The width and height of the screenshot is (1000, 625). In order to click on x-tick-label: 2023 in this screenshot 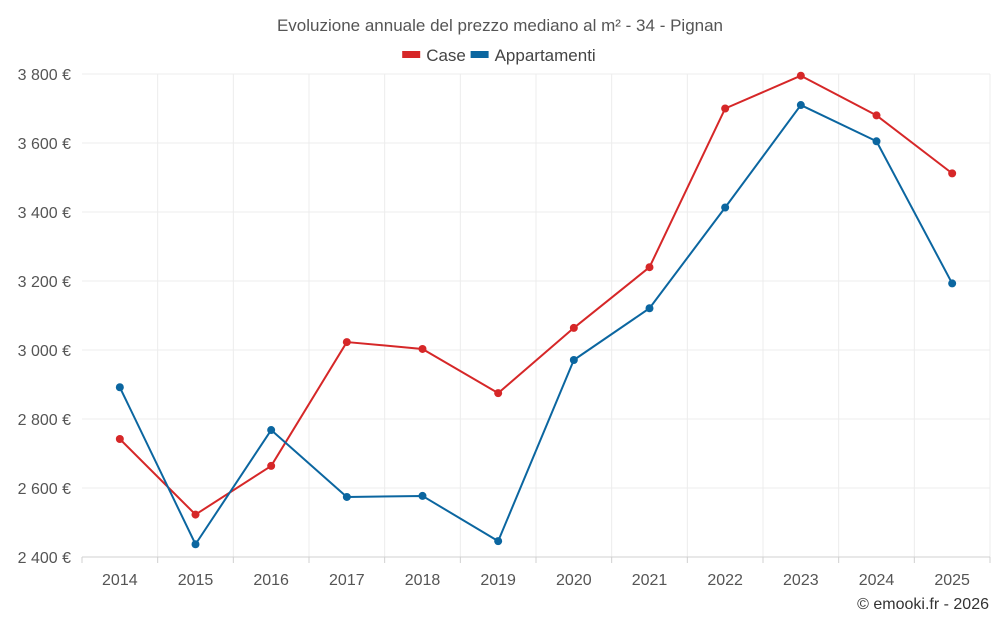, I will do `click(801, 580)`.